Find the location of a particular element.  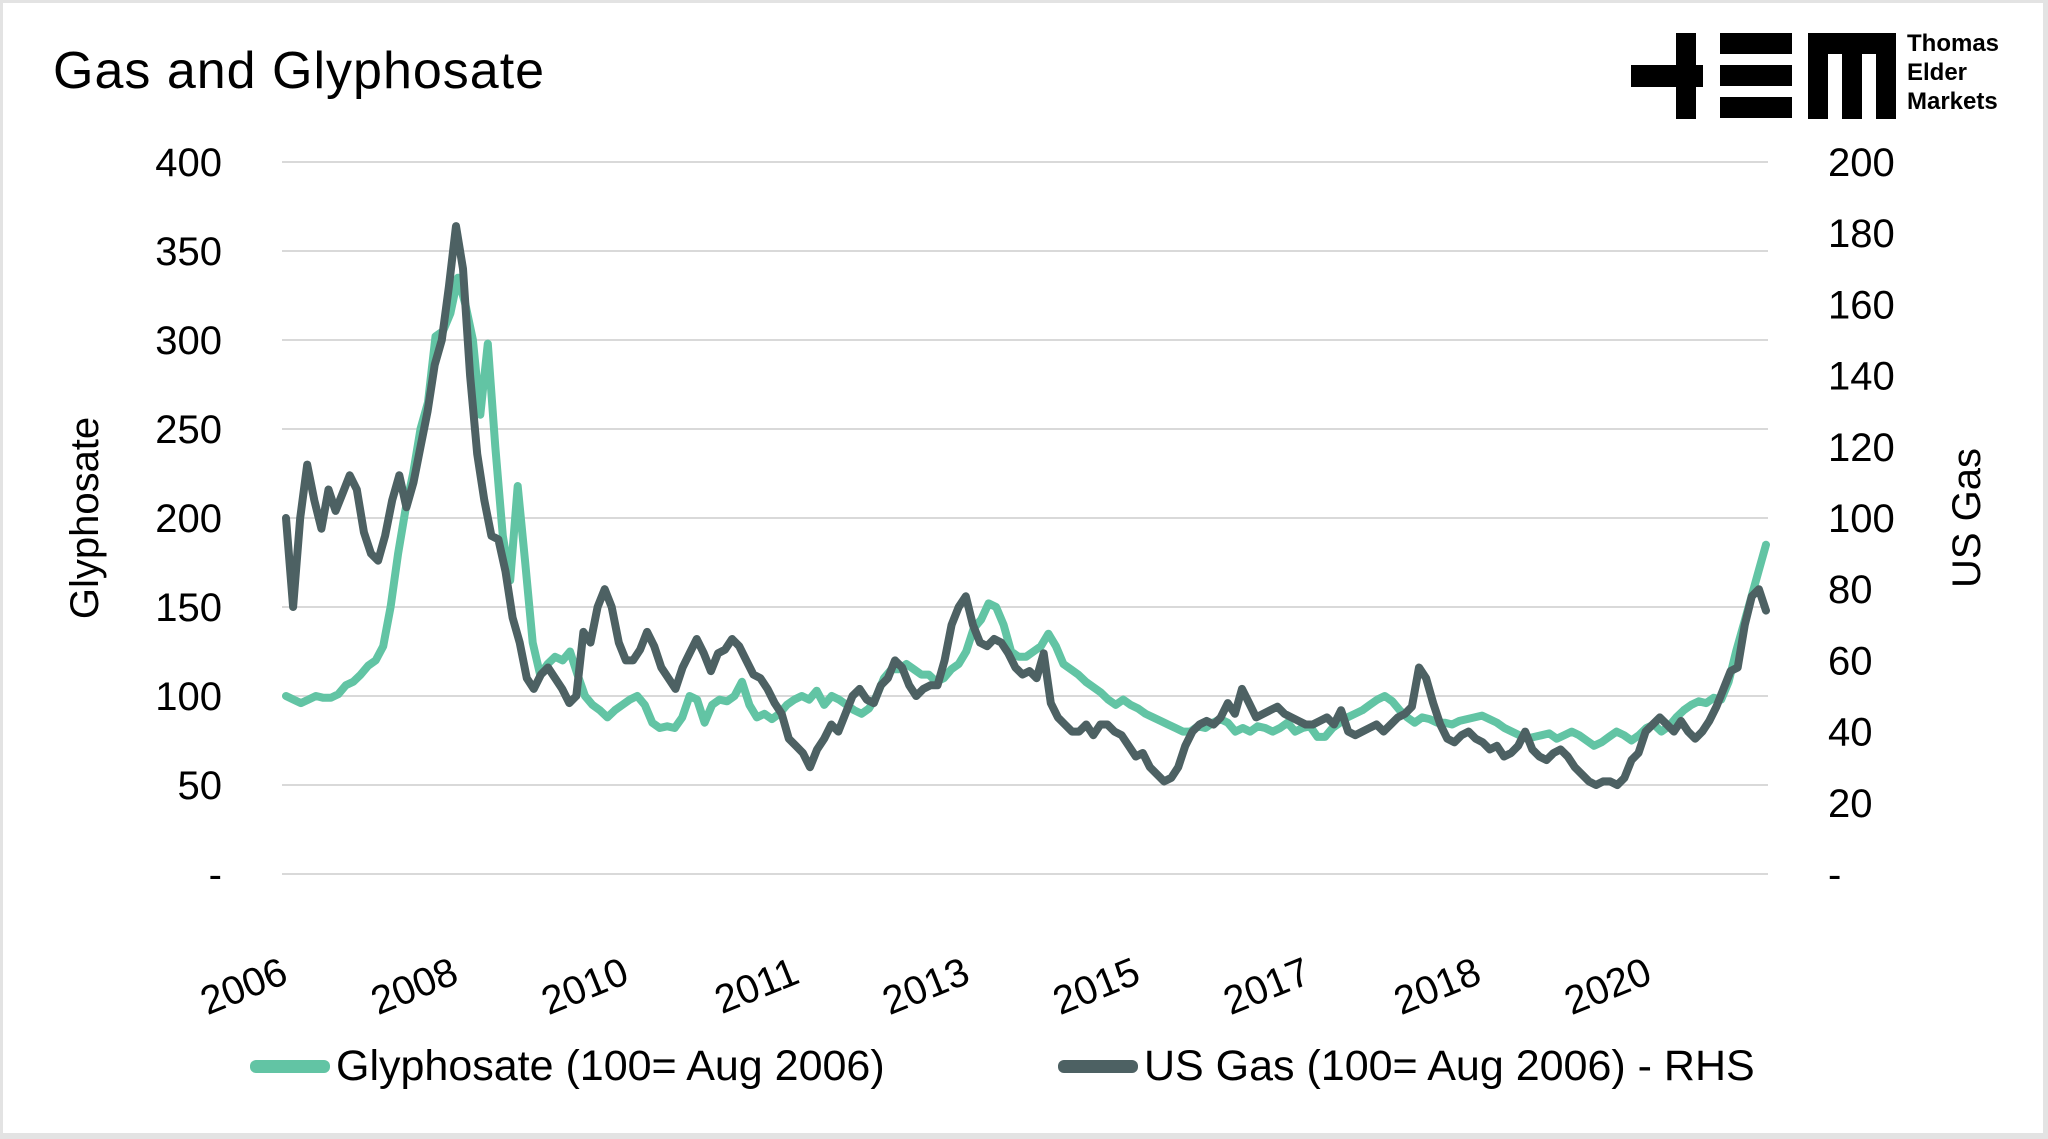

logo-text: Thomas Elder Markets is located at coordinates (1953, 72).